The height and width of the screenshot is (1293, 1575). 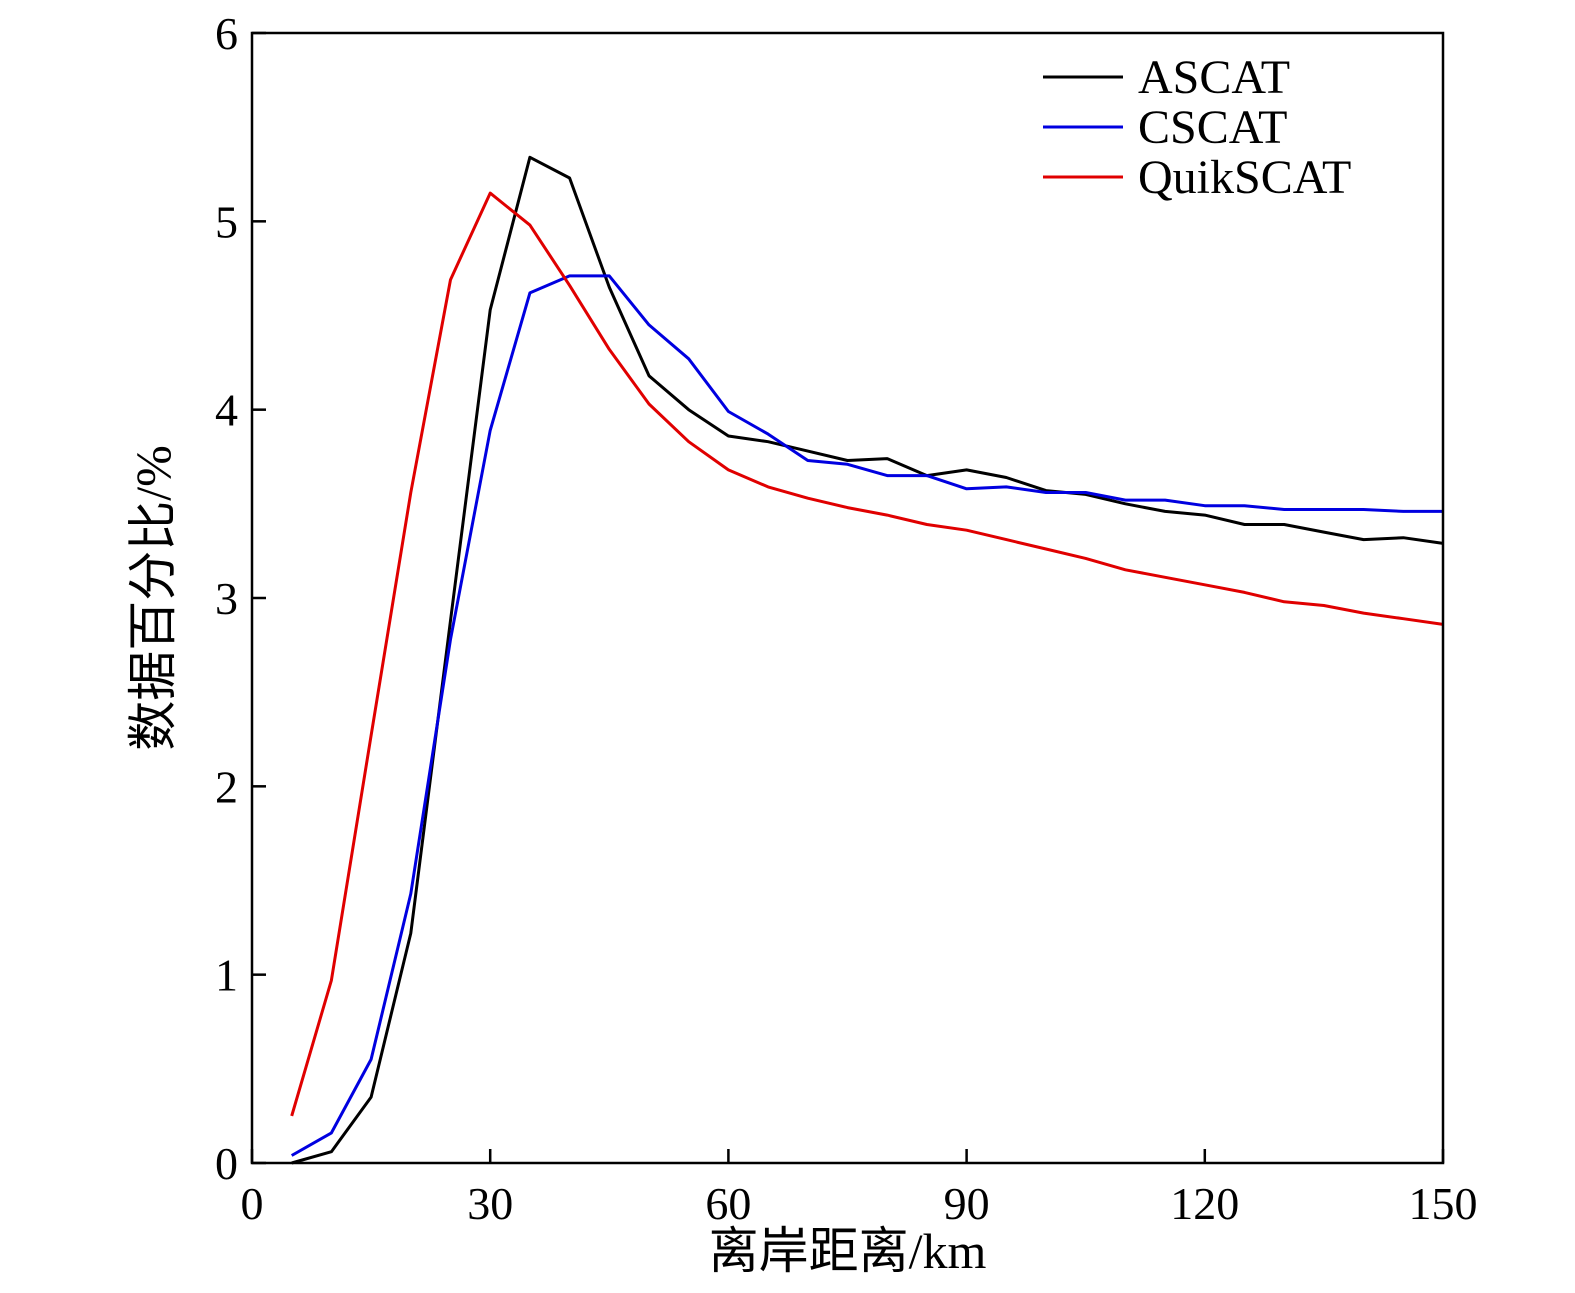 What do you see at coordinates (226, 786) in the screenshot?
I see `y-tick-label: 2` at bounding box center [226, 786].